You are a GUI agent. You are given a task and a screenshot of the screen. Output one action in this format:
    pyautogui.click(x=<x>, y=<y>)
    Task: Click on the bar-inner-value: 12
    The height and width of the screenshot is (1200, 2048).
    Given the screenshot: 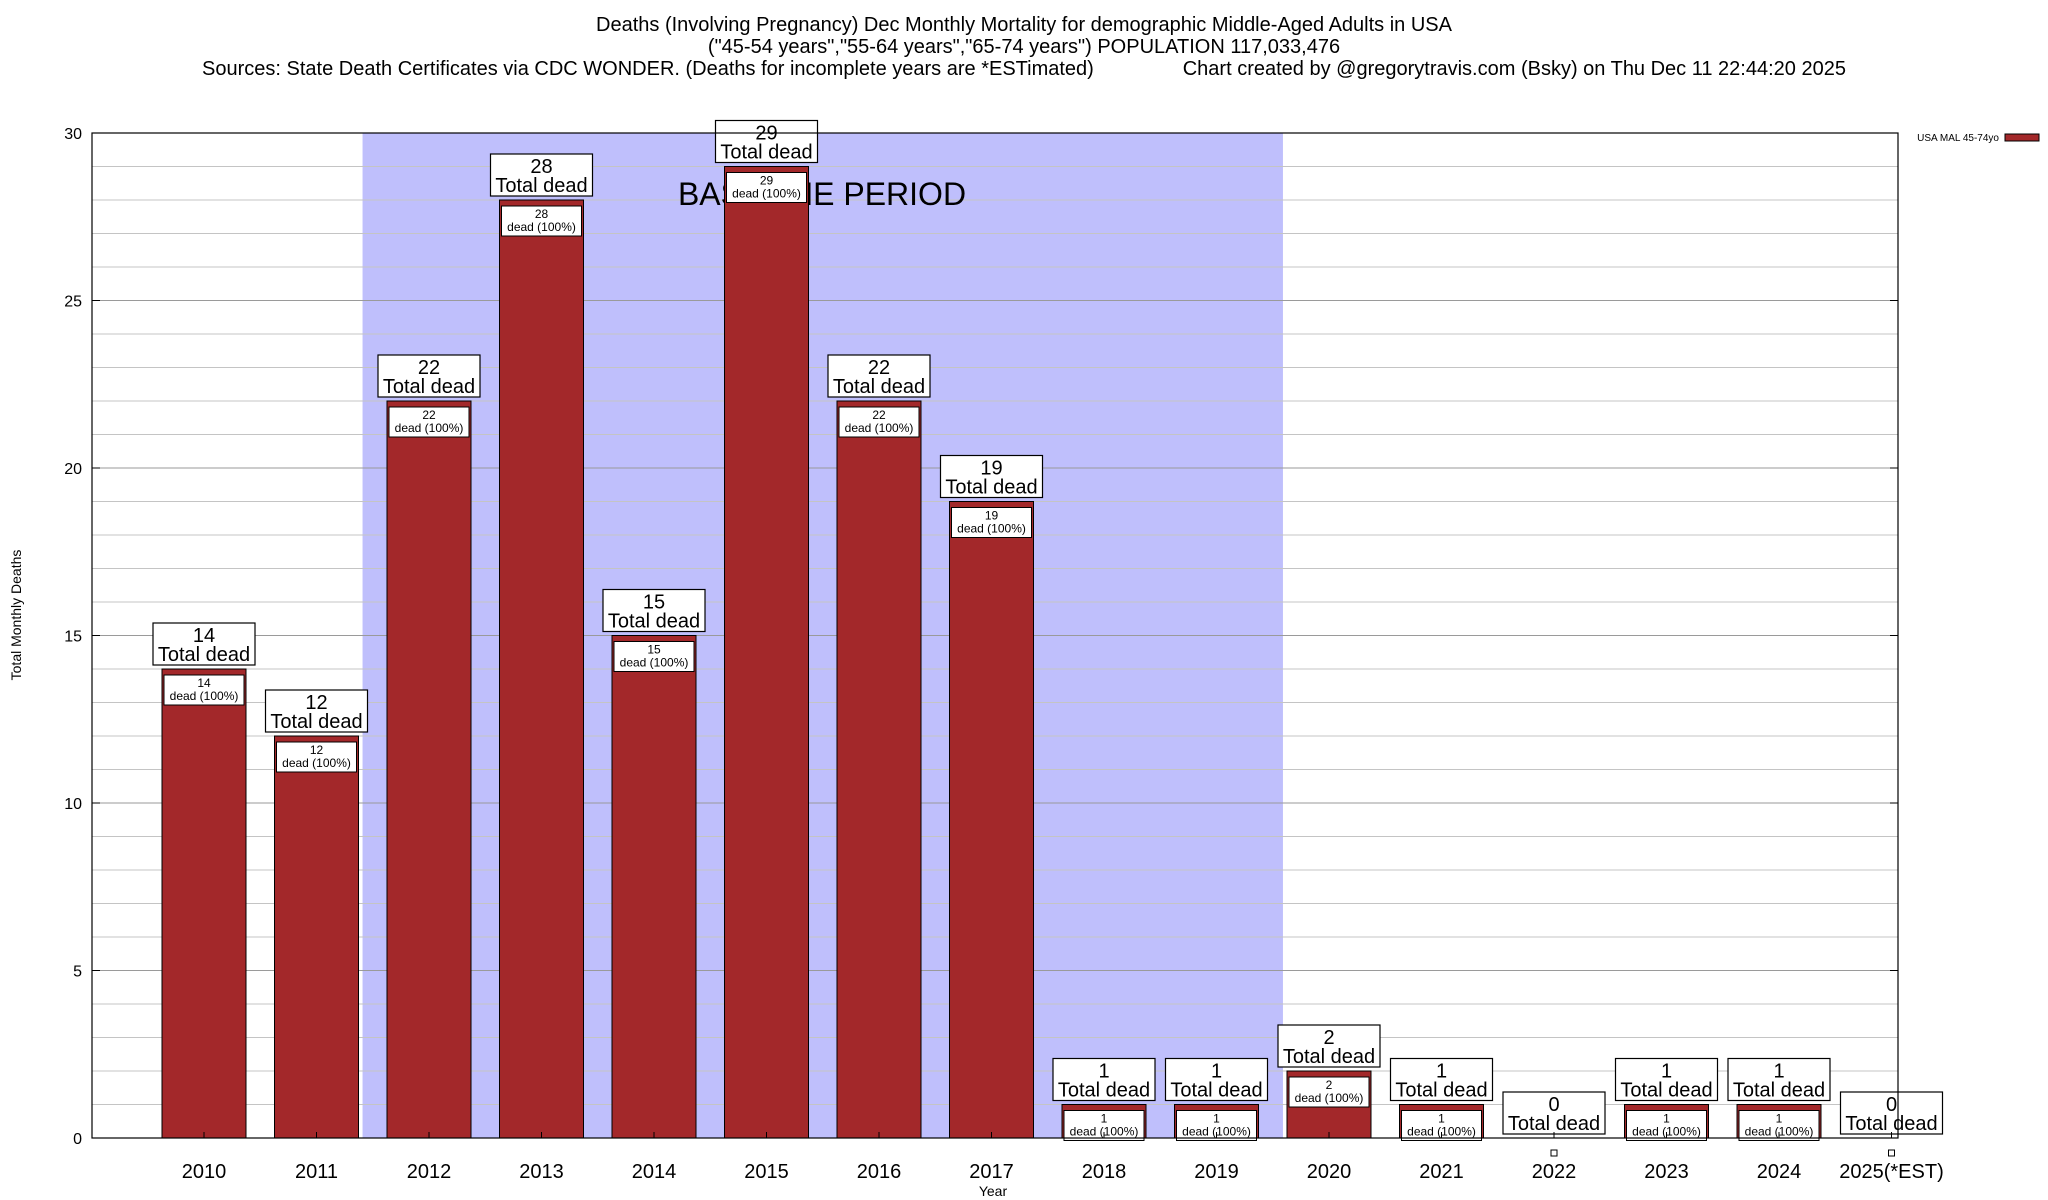 What is the action you would take?
    pyautogui.click(x=317, y=750)
    